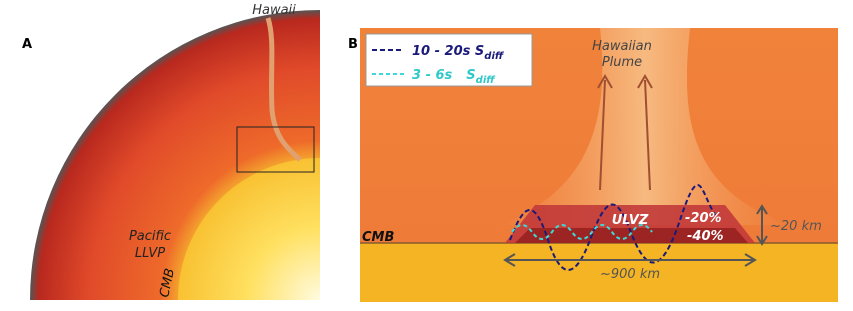 This screenshot has height=311, width=853. I want to click on ulvz-core, so click(631, 235).